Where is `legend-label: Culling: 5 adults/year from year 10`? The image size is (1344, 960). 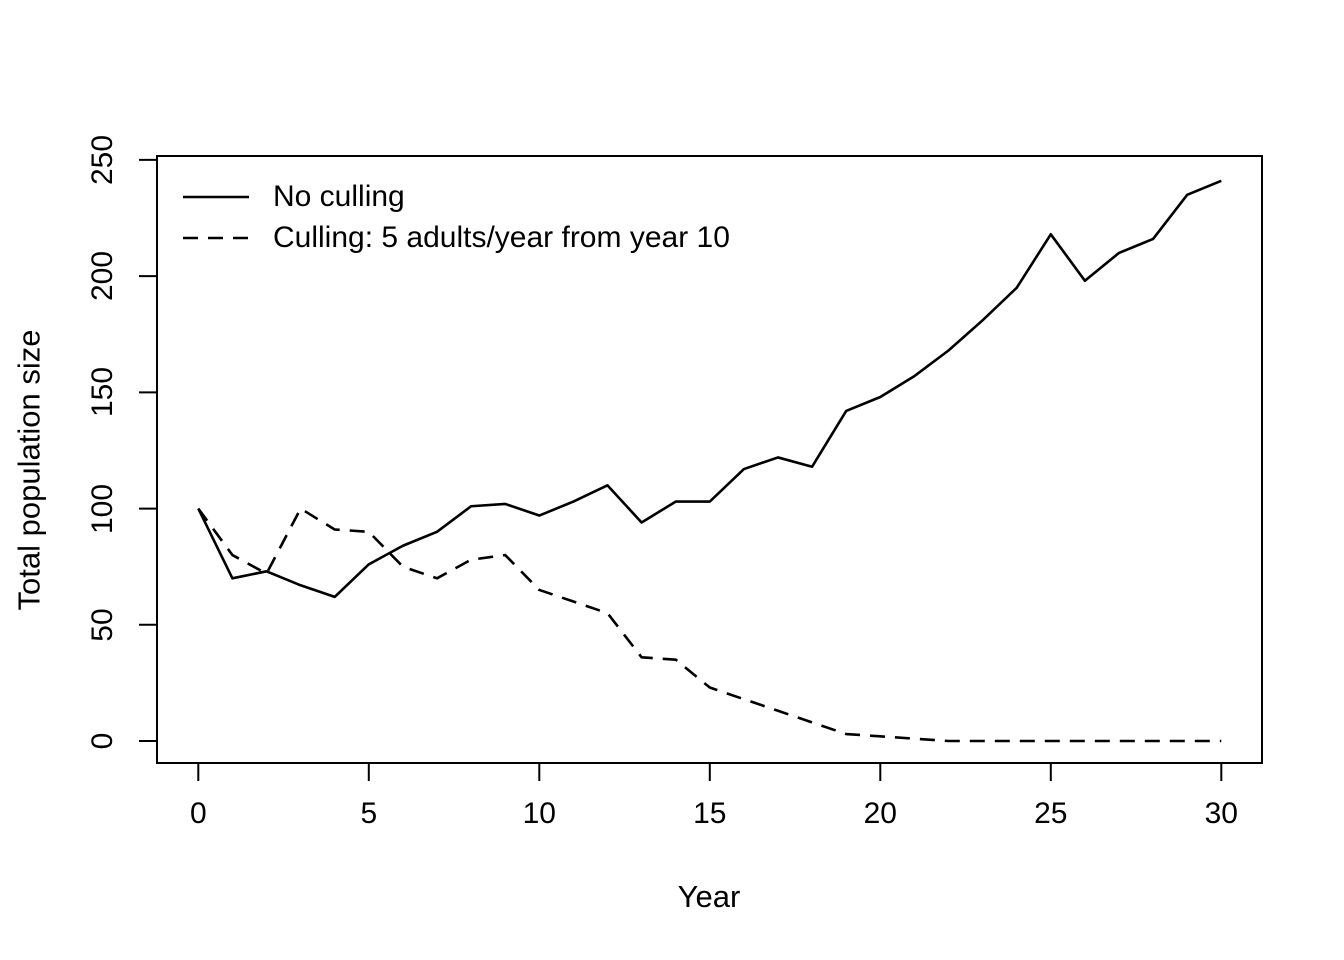 legend-label: Culling: 5 adults/year from year 10 is located at coordinates (501, 237).